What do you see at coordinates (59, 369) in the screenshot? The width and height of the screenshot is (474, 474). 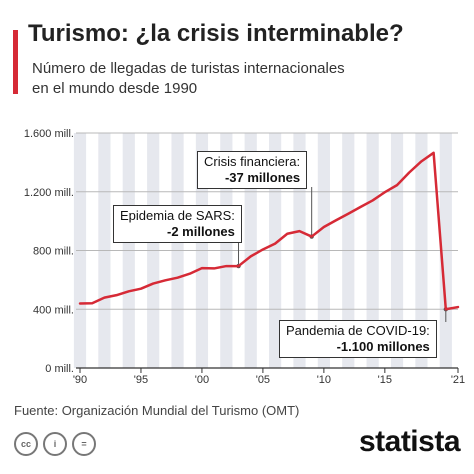 I see `y-tick-label: 0 mill.` at bounding box center [59, 369].